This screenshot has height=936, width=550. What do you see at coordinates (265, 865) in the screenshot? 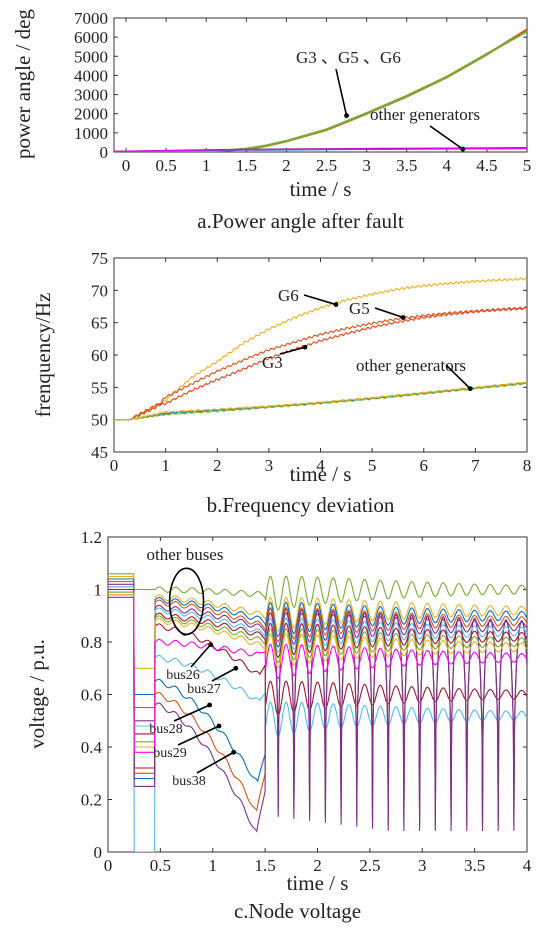
I see `x-tick-label: 1.5` at bounding box center [265, 865].